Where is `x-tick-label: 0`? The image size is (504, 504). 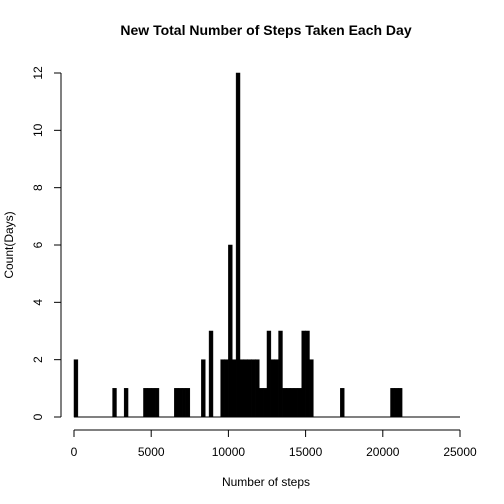
x-tick-label: 0 is located at coordinates (74, 452).